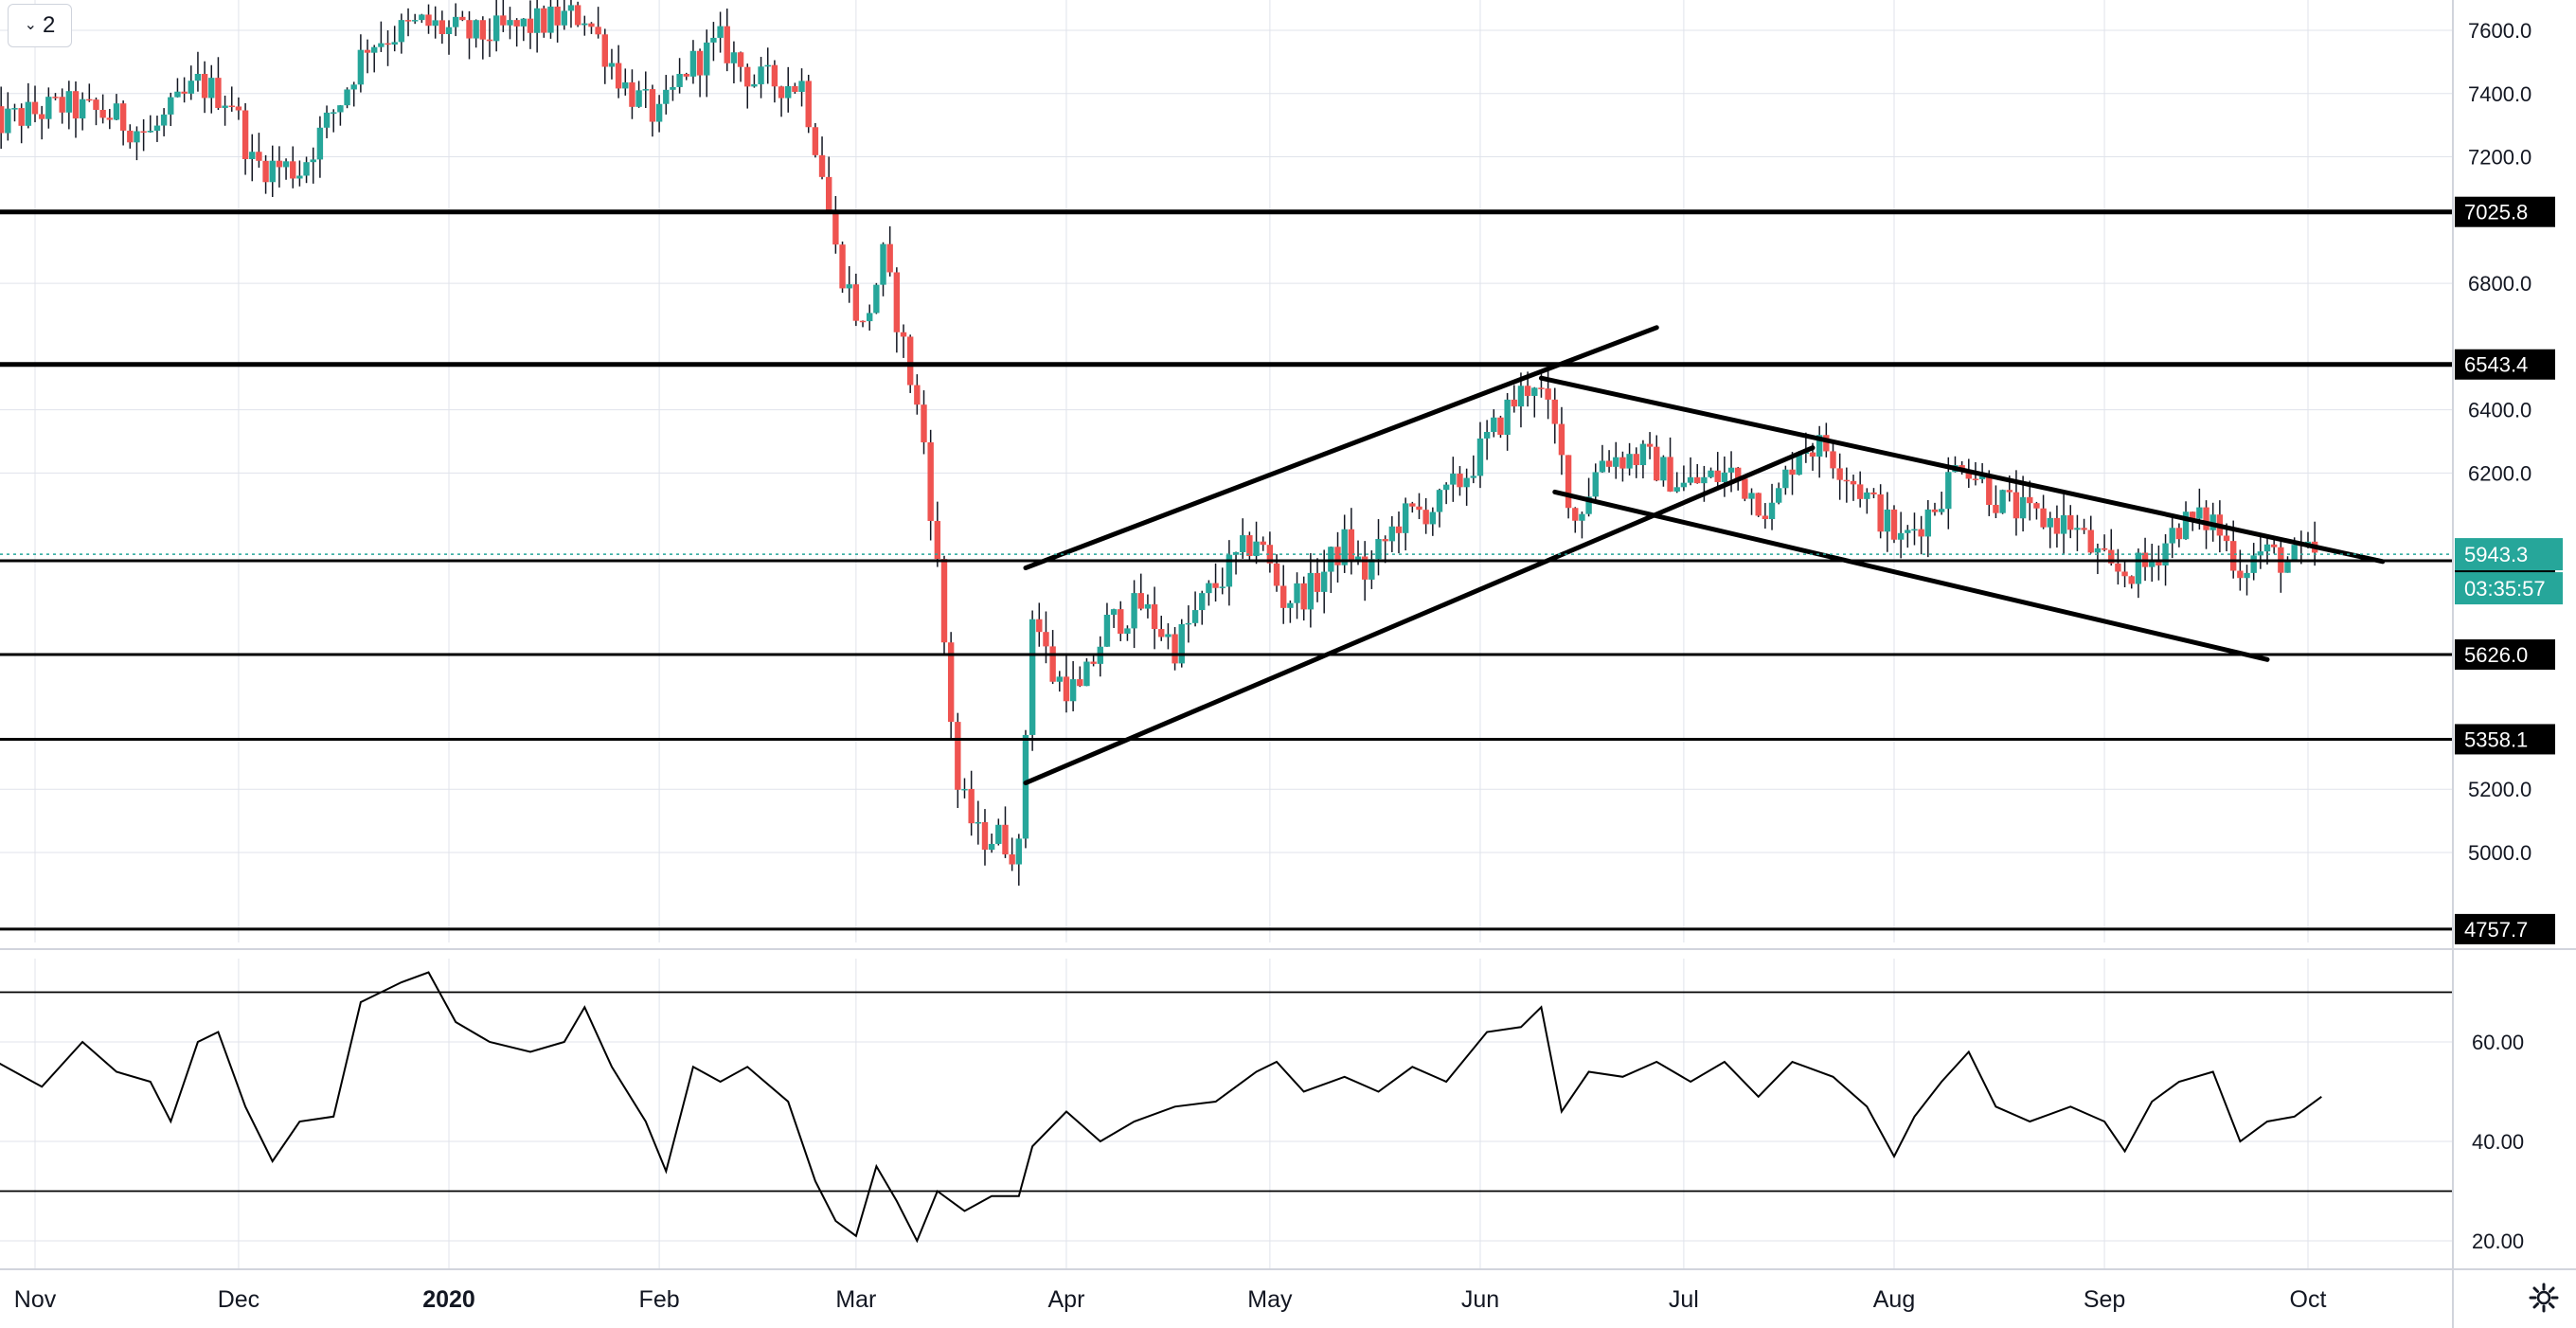 The height and width of the screenshot is (1328, 2576). What do you see at coordinates (1911, 575) in the screenshot?
I see `trendline` at bounding box center [1911, 575].